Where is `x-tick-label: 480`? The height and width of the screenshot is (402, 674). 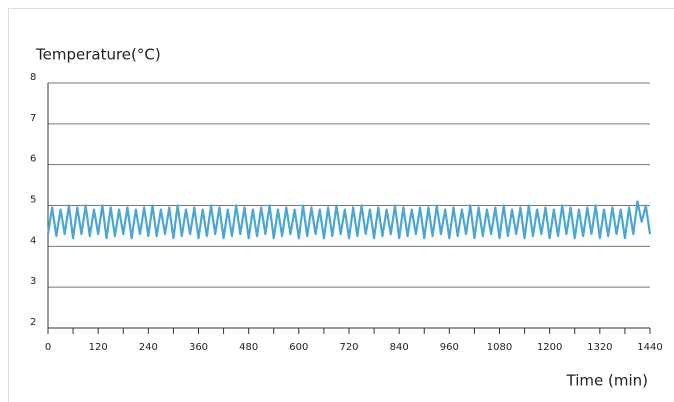
x-tick-label: 480 is located at coordinates (248, 347).